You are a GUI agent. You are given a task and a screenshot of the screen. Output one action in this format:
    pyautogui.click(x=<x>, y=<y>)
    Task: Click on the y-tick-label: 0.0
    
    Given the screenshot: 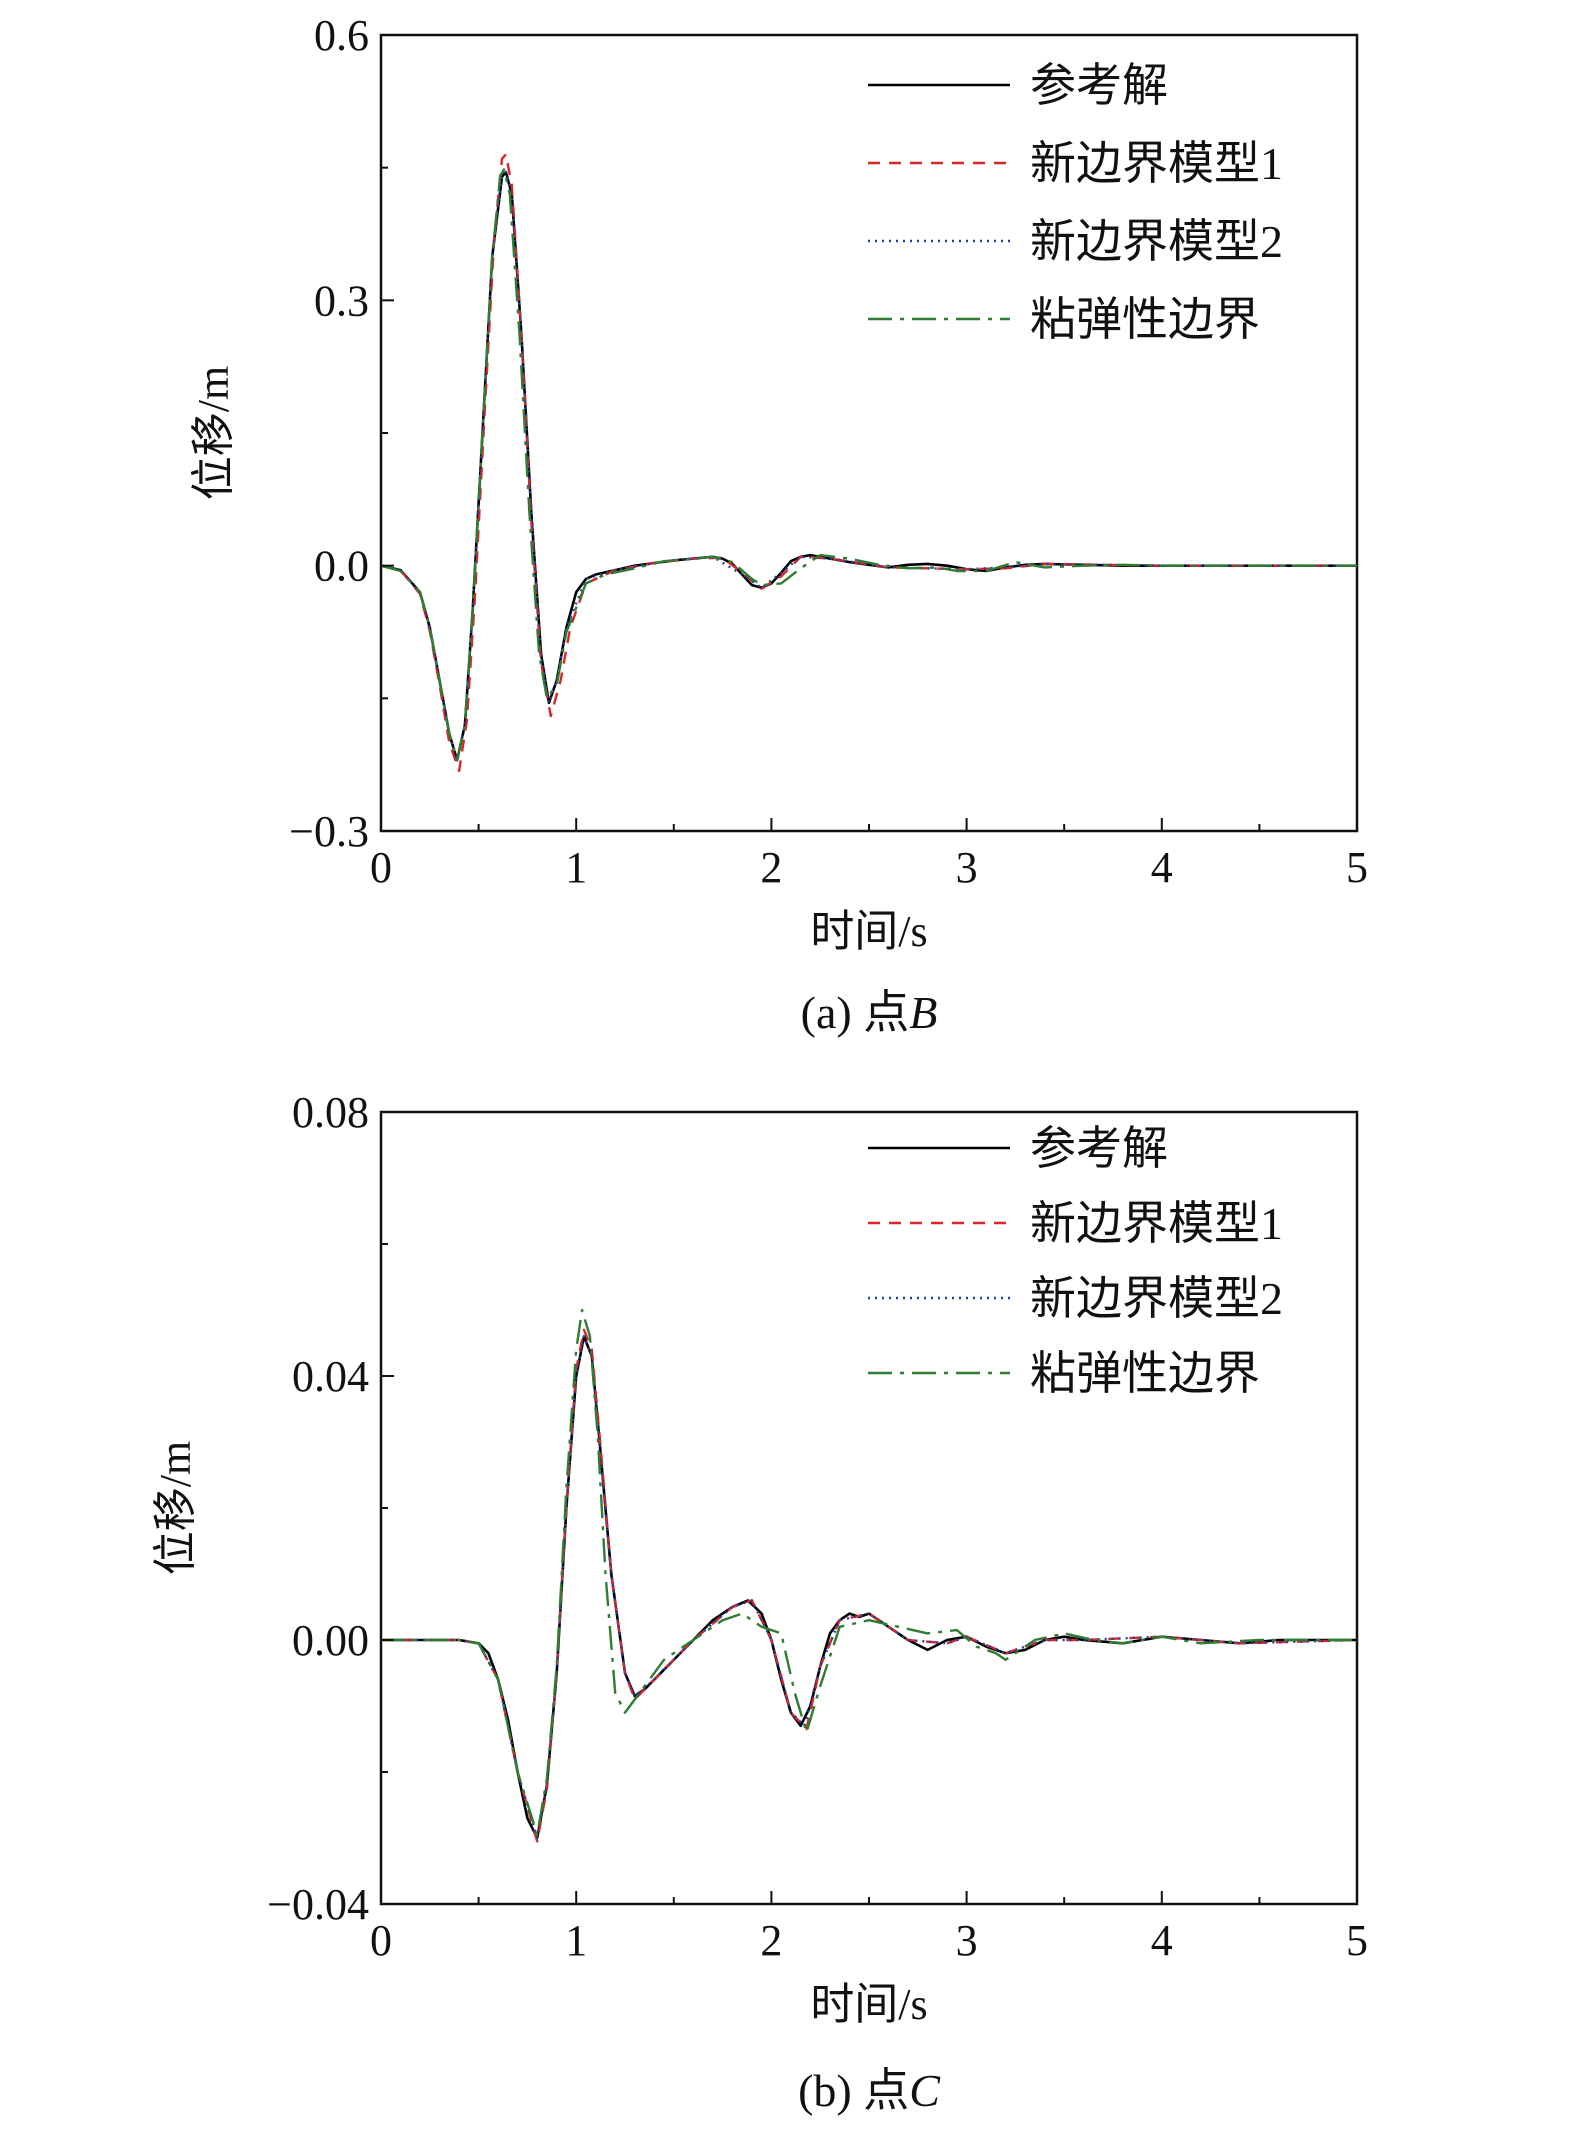 What is the action you would take?
    pyautogui.click(x=341, y=566)
    